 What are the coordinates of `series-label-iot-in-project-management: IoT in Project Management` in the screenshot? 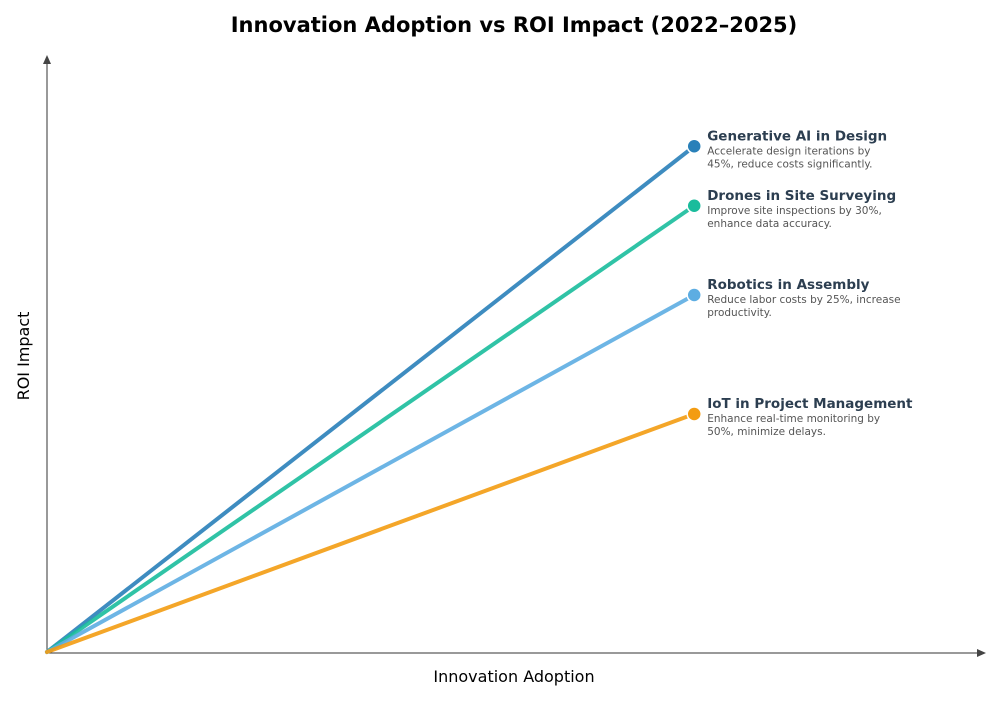 It's located at (810, 404).